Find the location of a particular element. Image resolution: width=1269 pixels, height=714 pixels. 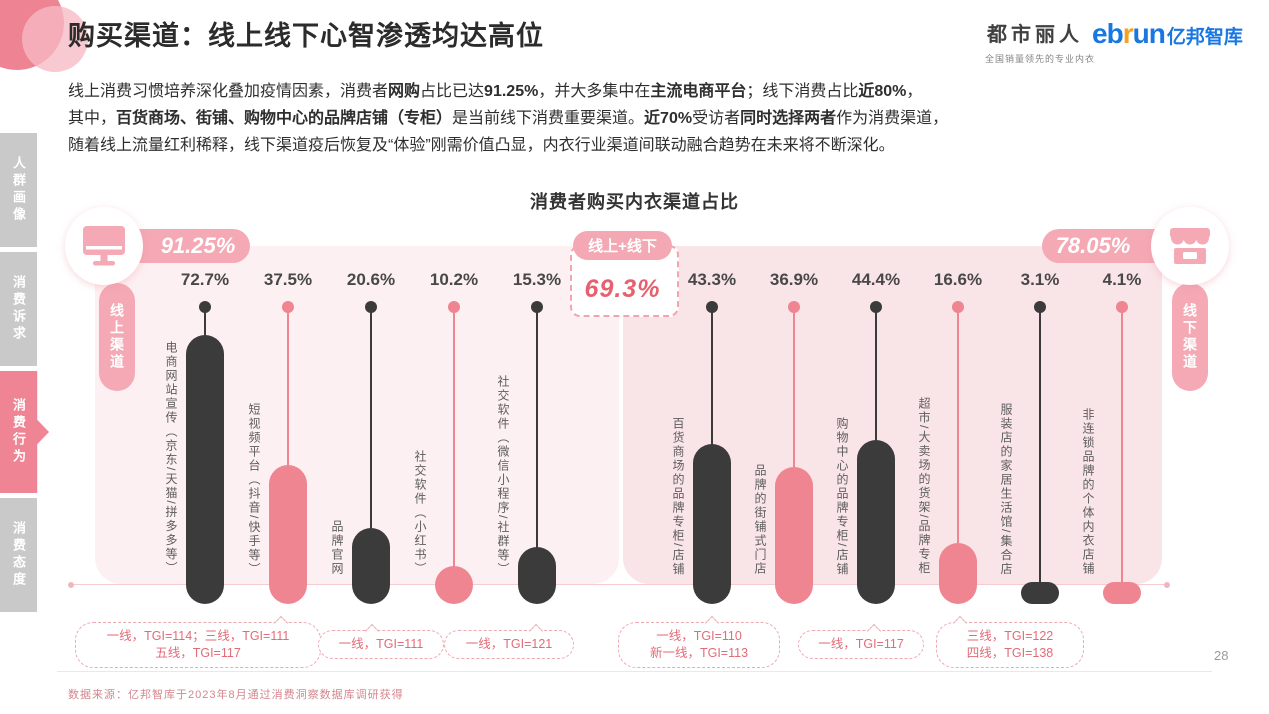

sidebar-item-xiaofeisuqiu: 消费诉求 is located at coordinates (18, 309).